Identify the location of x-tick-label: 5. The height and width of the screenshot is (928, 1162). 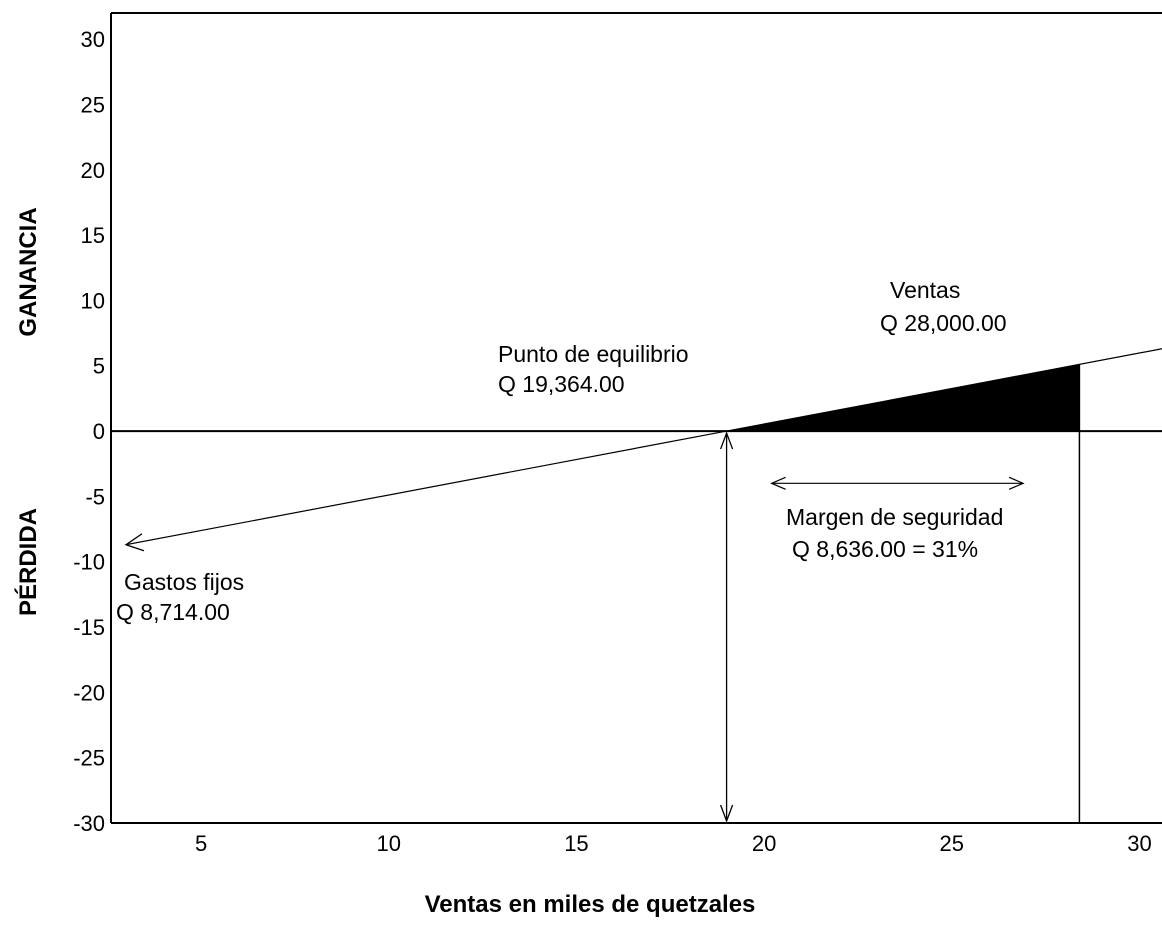
(201, 843).